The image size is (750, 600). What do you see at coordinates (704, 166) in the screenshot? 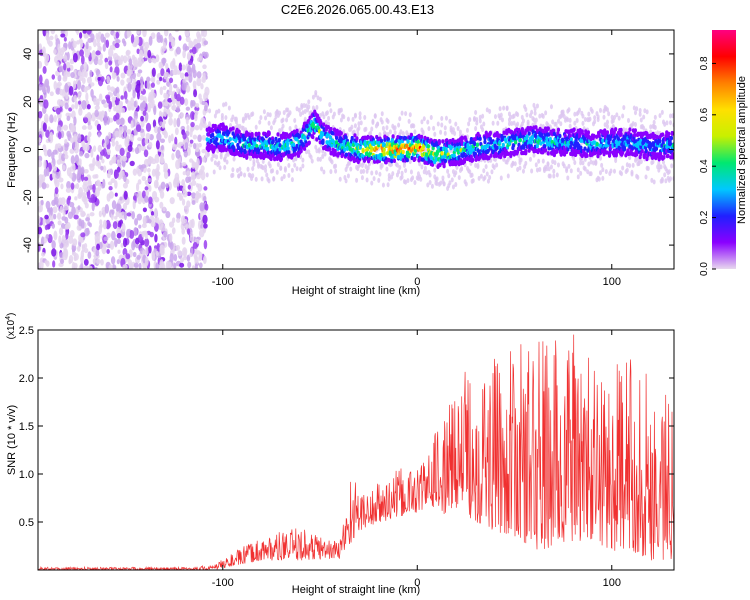
I see `colorbar-tick-label: 0.4` at bounding box center [704, 166].